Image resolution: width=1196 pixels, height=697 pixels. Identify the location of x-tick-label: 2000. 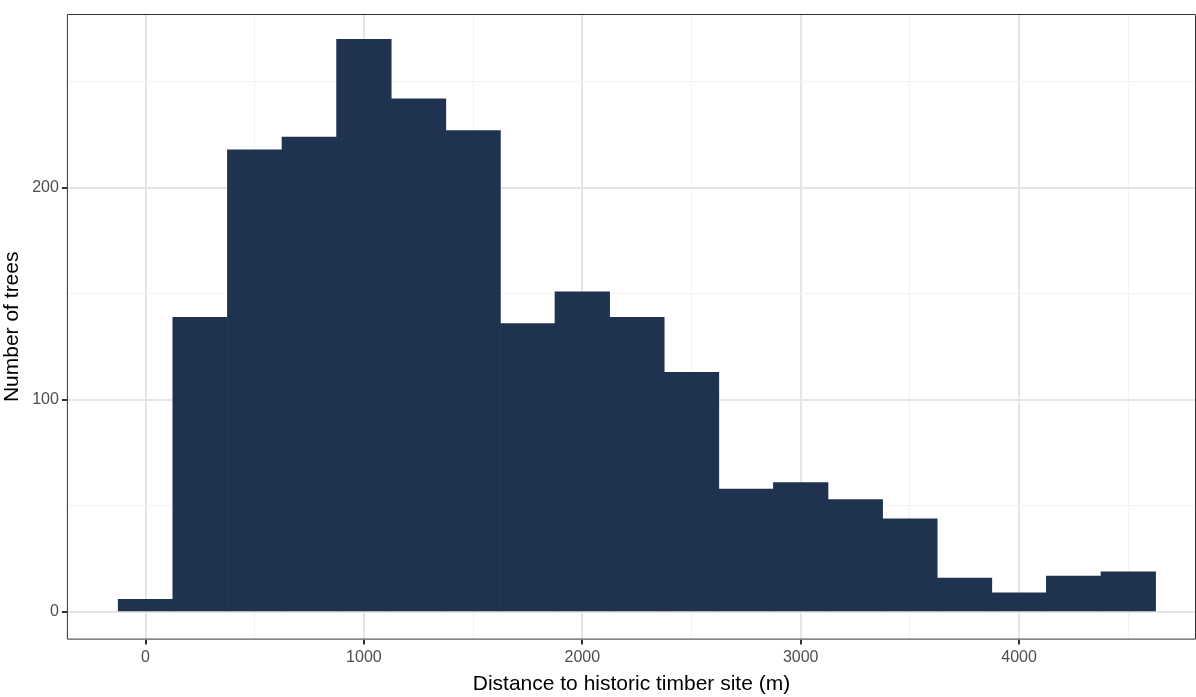
(582, 656).